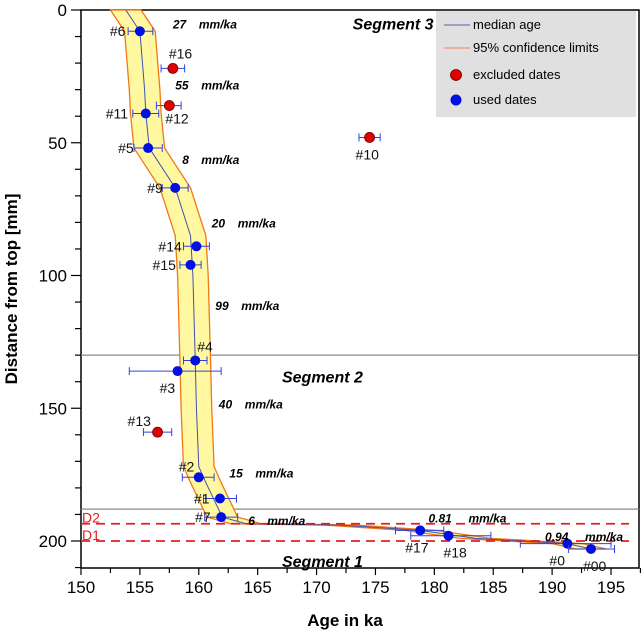 The height and width of the screenshot is (635, 643). What do you see at coordinates (170, 246) in the screenshot?
I see `point-label: #14` at bounding box center [170, 246].